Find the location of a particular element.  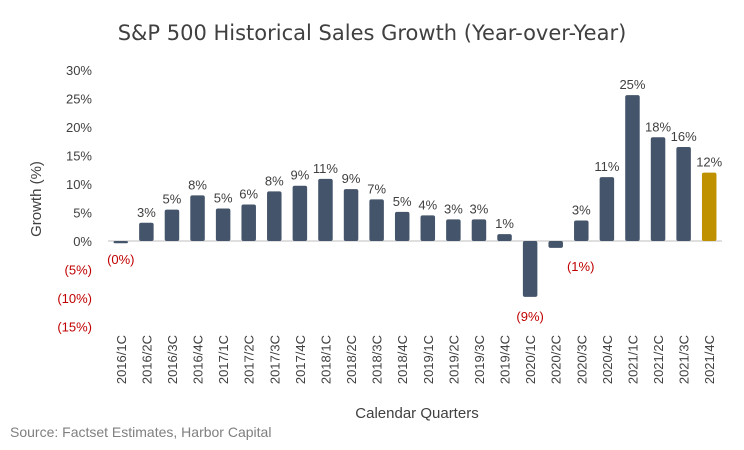

y-tick-label: (5%) is located at coordinates (78, 270).